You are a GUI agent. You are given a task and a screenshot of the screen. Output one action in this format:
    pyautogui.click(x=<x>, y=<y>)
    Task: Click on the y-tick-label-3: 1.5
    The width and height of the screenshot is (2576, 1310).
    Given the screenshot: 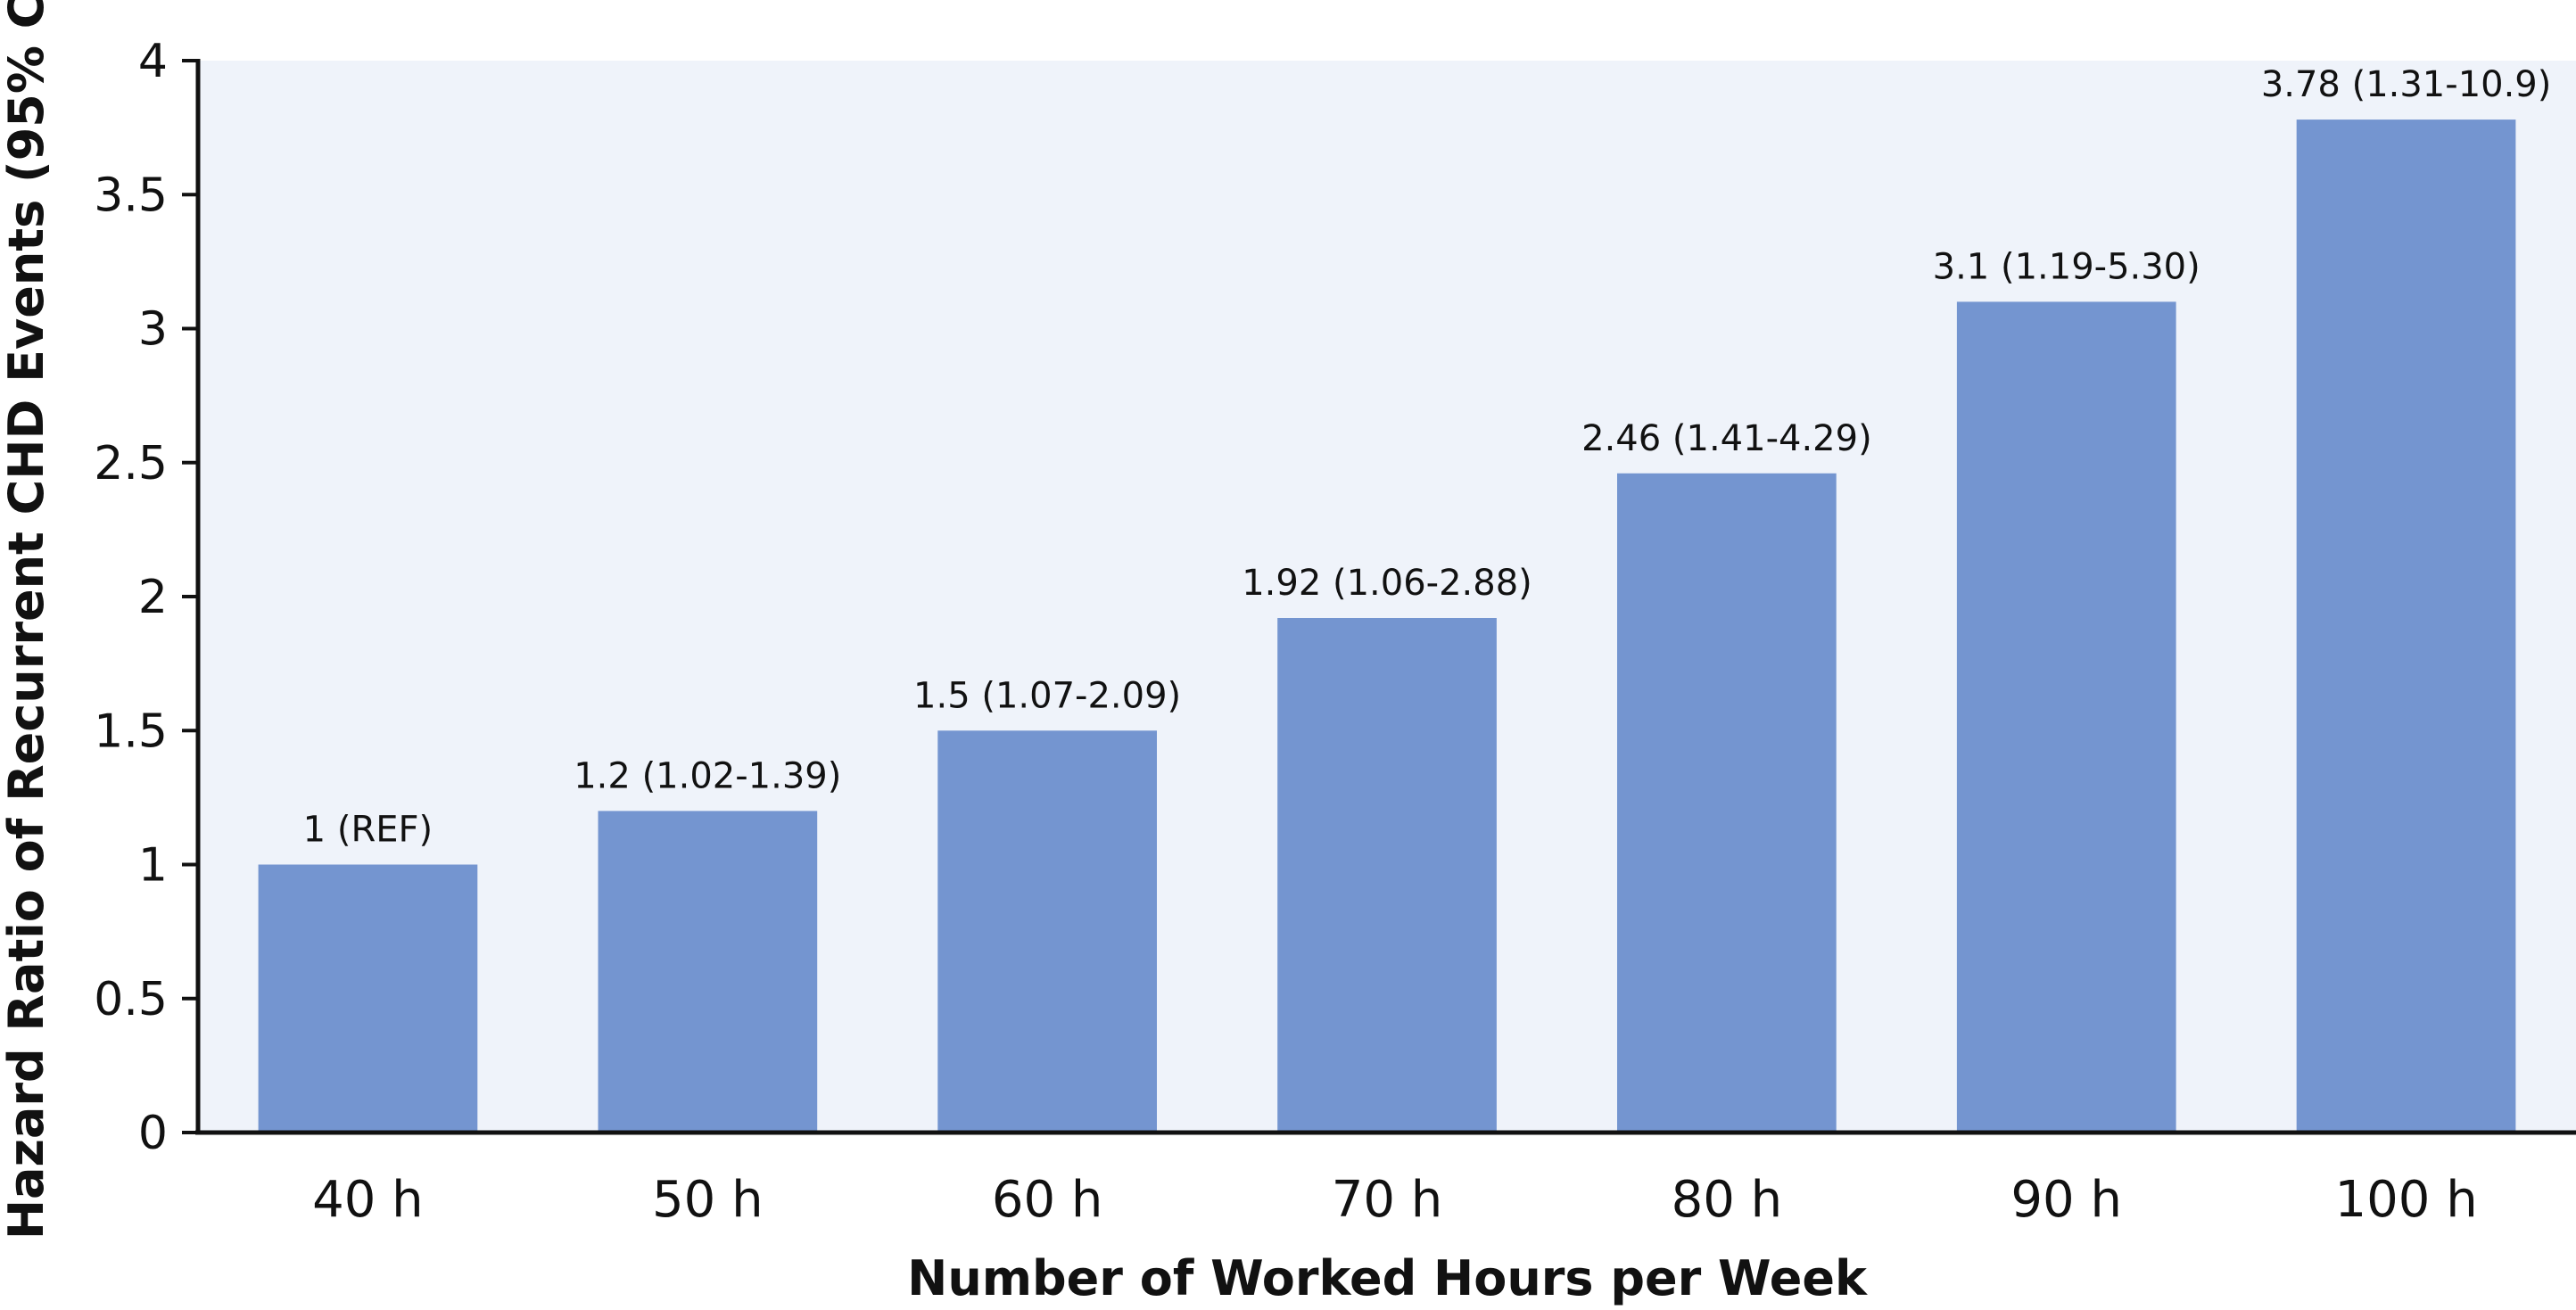 What is the action you would take?
    pyautogui.click(x=131, y=731)
    